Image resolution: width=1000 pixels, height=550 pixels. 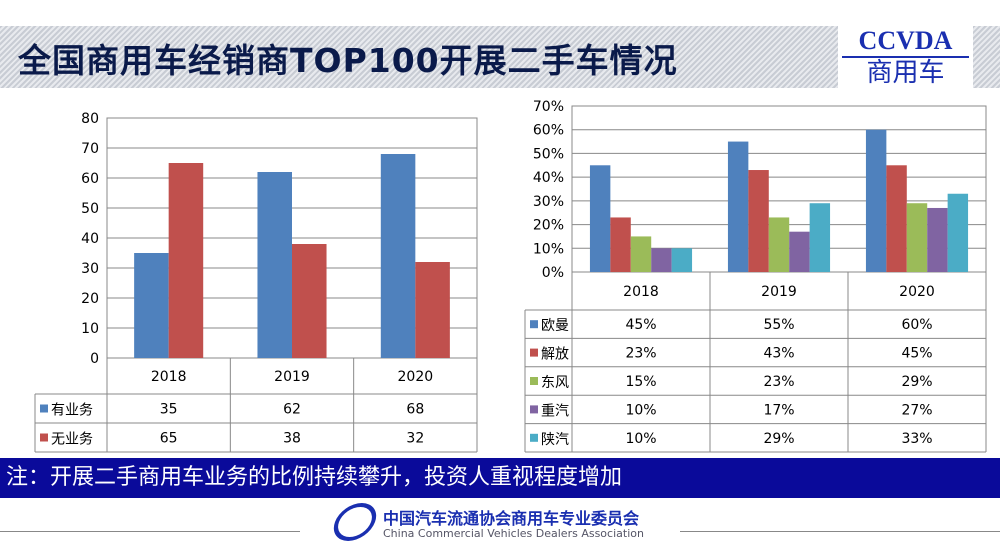 I want to click on data-label: 38, so click(x=292, y=439).